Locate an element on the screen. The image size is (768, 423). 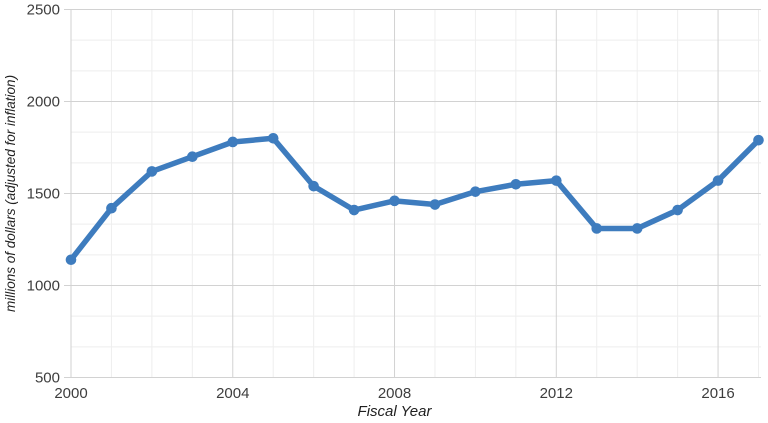
x-tick-label: 2004 is located at coordinates (232, 393).